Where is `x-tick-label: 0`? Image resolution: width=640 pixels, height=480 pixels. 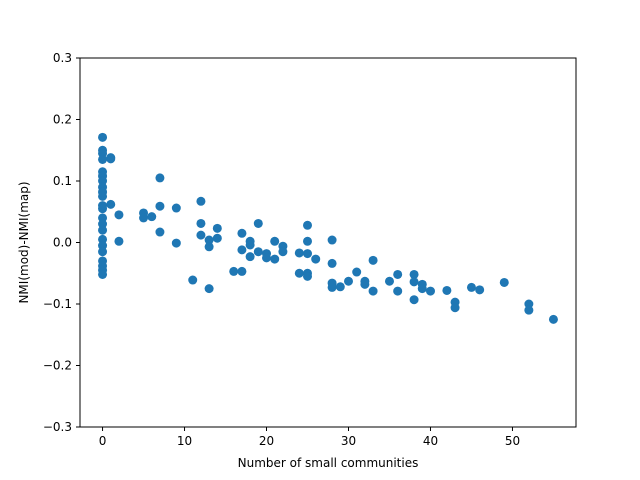 x-tick-label: 0 is located at coordinates (103, 441).